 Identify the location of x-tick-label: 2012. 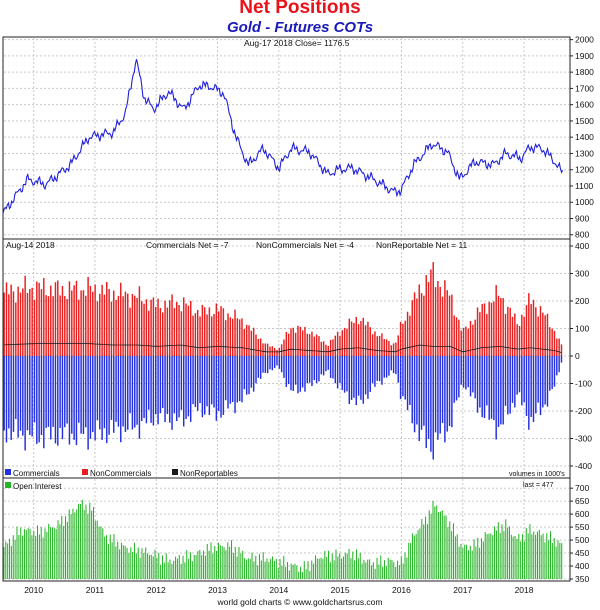
(156, 590).